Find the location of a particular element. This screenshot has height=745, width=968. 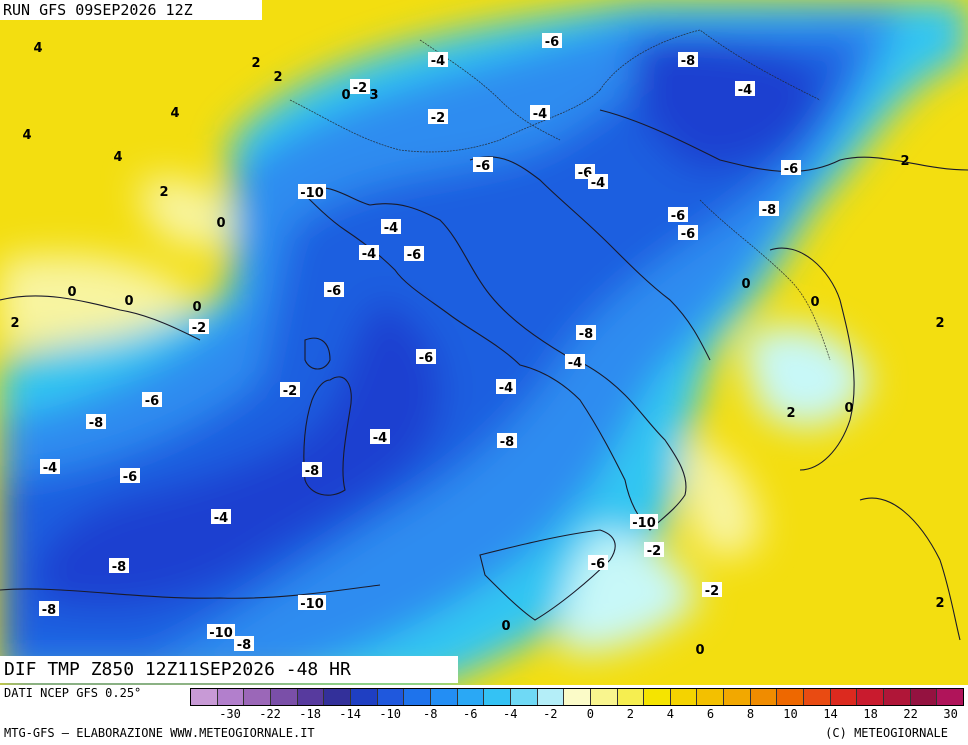

color-scale-tick-label: 14 is located at coordinates (830, 714).